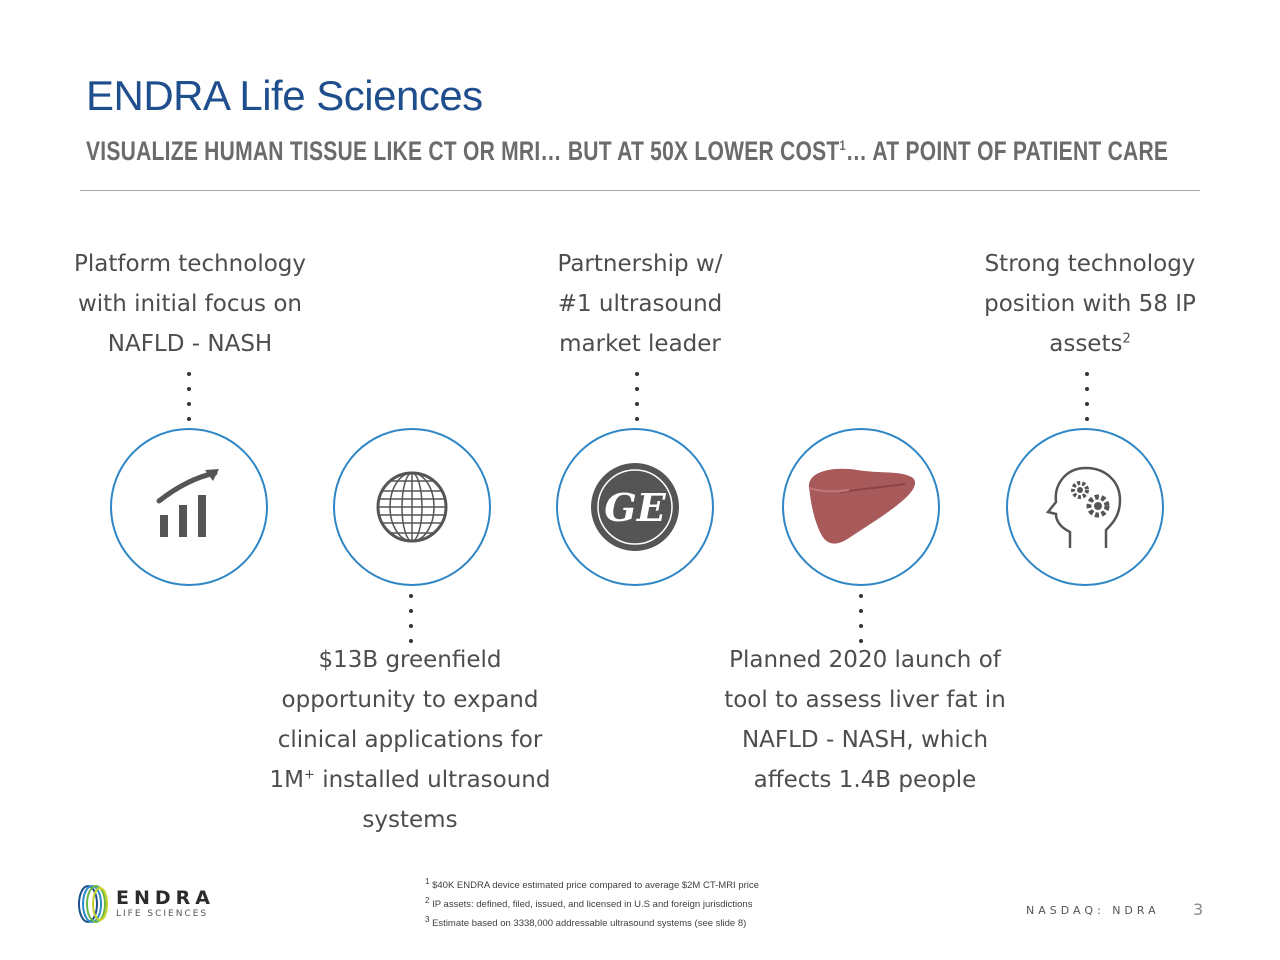  I want to click on head-gears-icon, so click(1083, 507).